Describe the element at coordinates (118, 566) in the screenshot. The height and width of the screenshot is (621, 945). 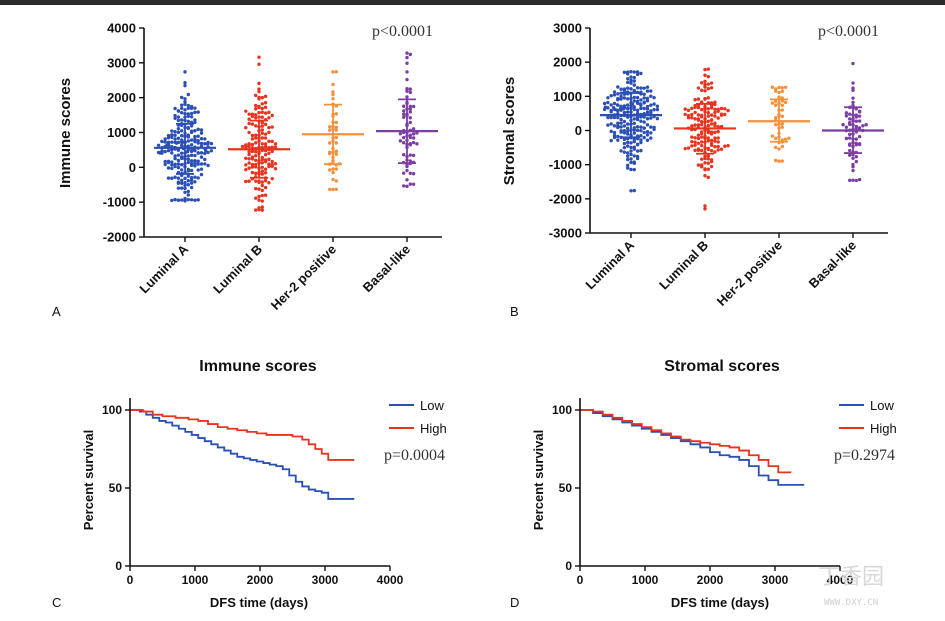
I see `panel-c-y-tick-label: 0` at that location.